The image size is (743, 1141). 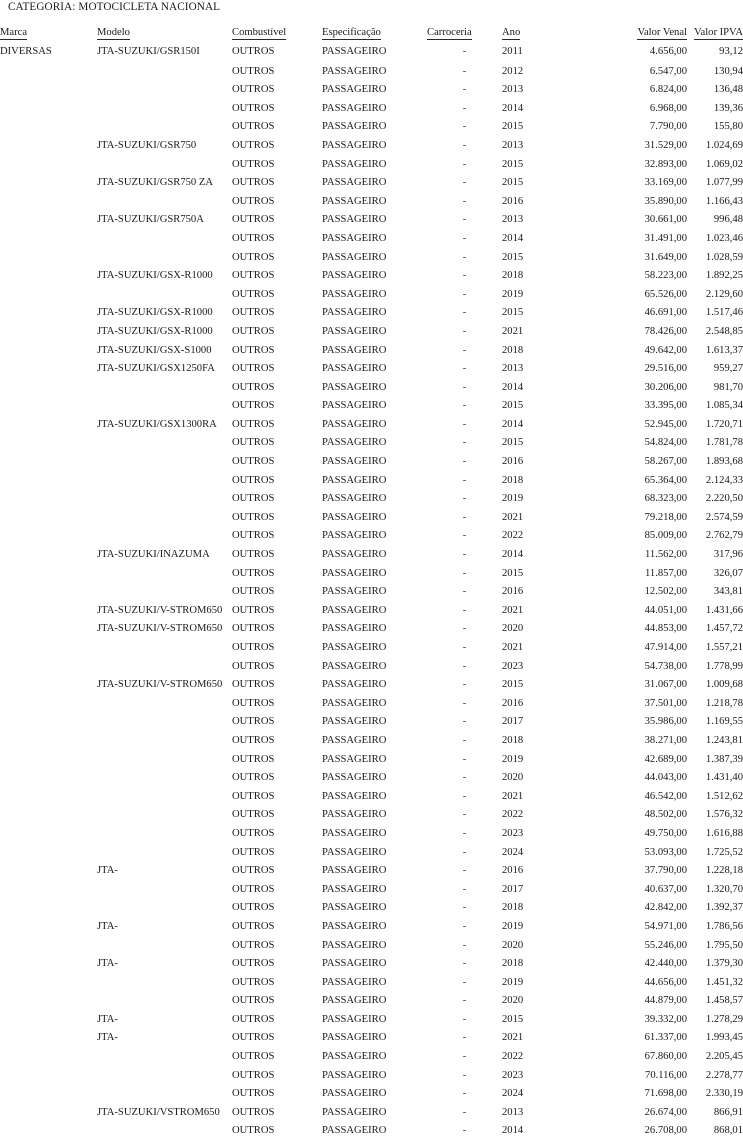 I want to click on cell-modelo: JTA-SUZUKI/GSX-S1000, so click(x=154, y=350).